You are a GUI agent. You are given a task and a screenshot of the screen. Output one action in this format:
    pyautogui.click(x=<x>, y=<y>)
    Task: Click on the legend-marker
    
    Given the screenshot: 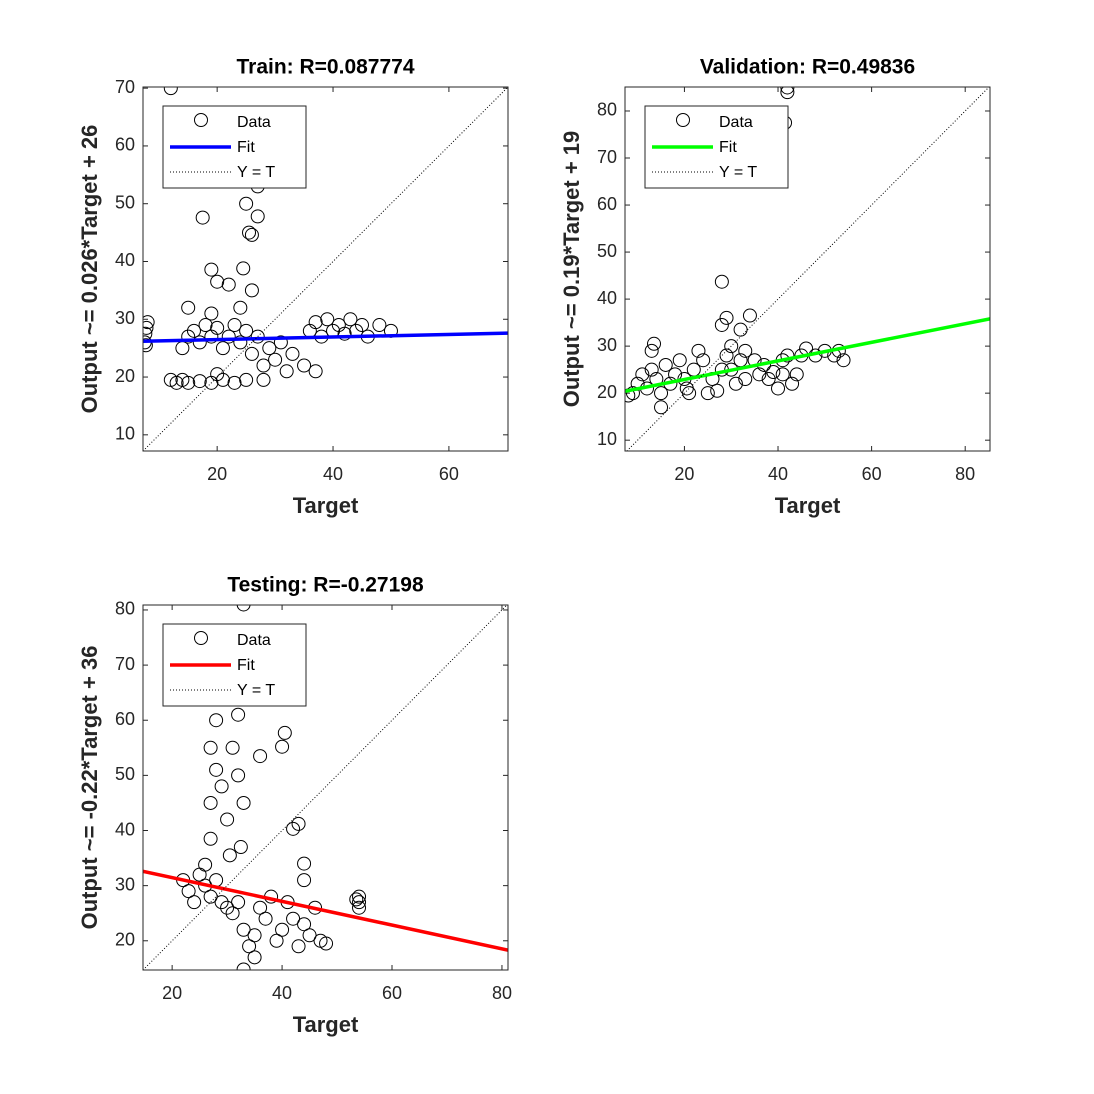 What is the action you would take?
    pyautogui.click(x=683, y=120)
    